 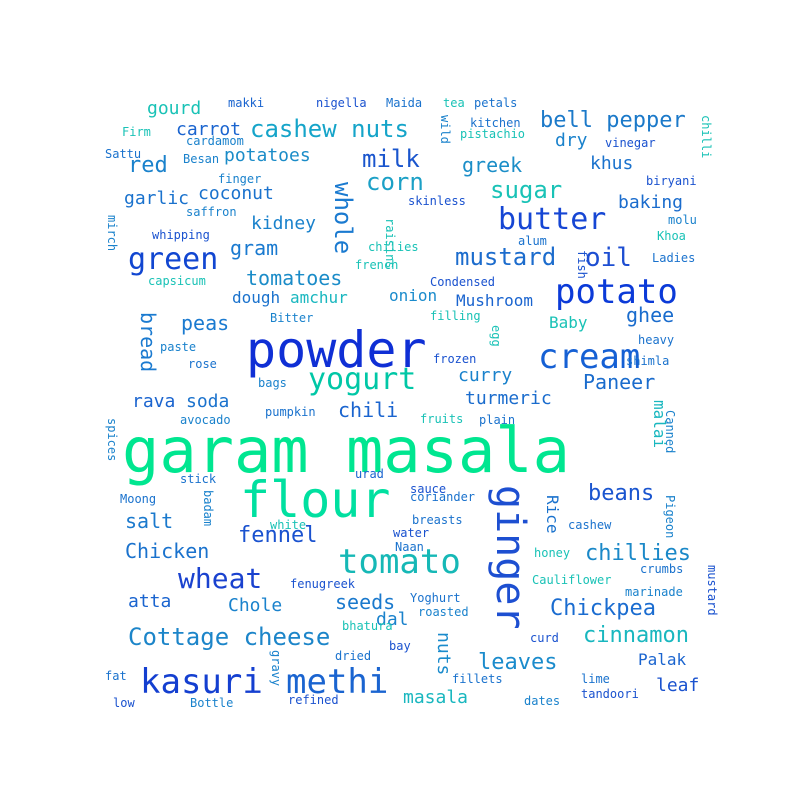 I want to click on word: skinless, so click(x=437, y=201).